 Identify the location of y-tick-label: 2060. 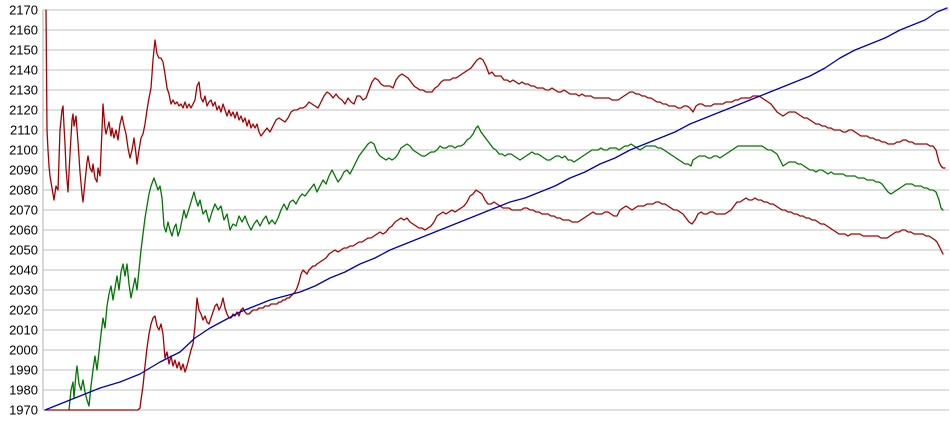
(23, 230).